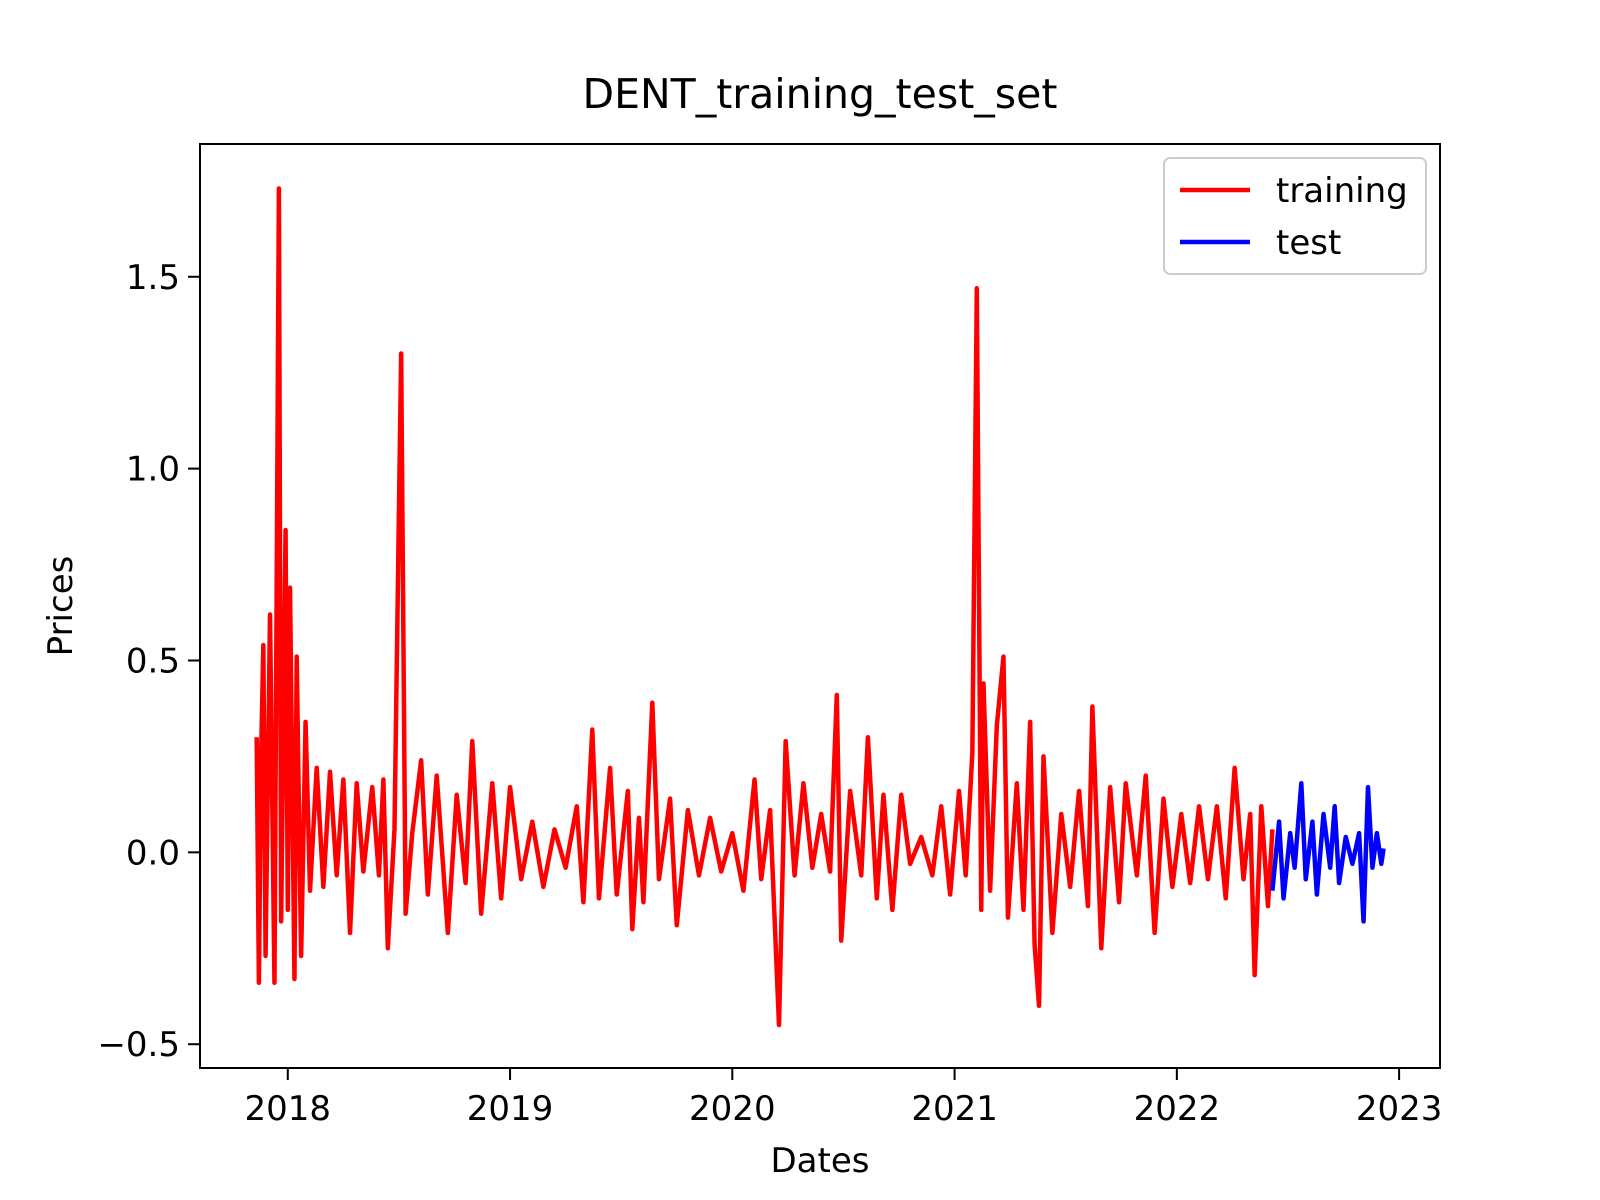  What do you see at coordinates (820, 94) in the screenshot?
I see `chart-title: DENT_training_test_set` at bounding box center [820, 94].